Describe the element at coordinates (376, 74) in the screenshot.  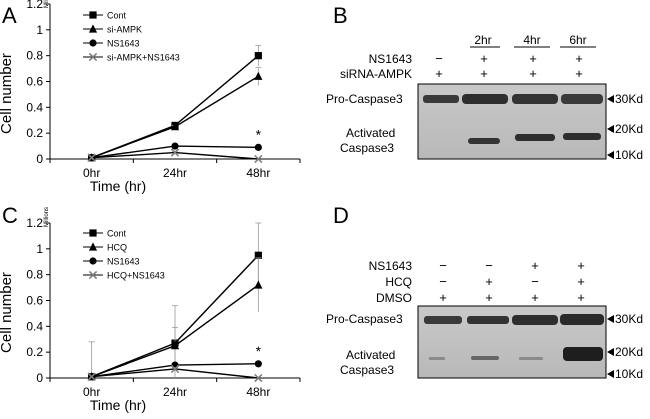
I see `blot-b-row-sirna: siRNA-AMPK` at that location.